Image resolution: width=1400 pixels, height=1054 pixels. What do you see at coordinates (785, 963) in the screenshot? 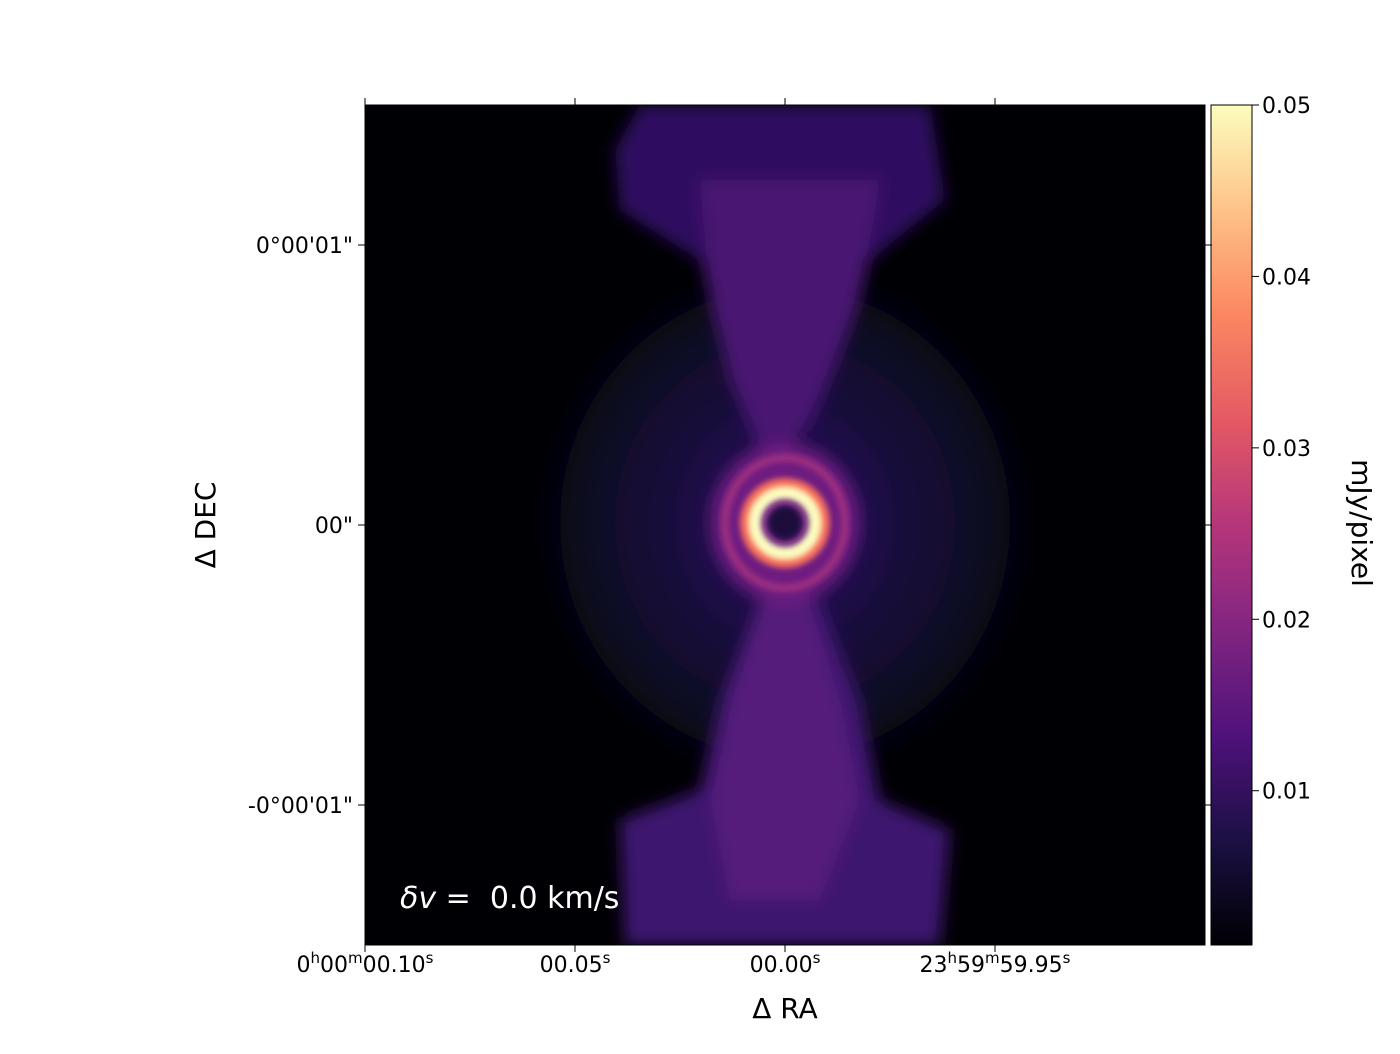
I see `x-tick-label: 00.00s` at bounding box center [785, 963].